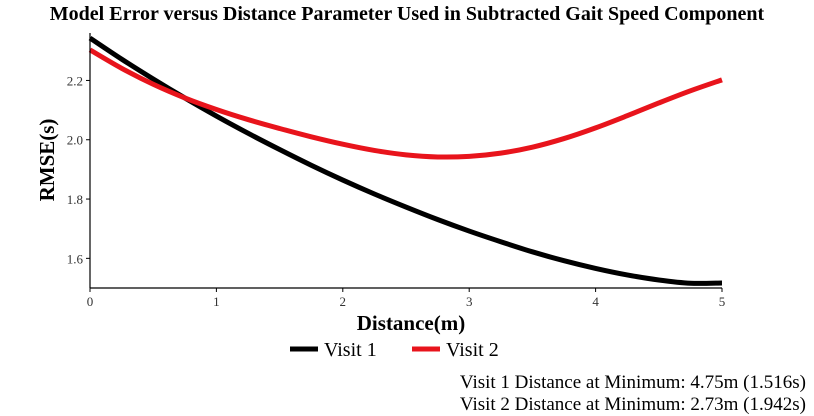 The width and height of the screenshot is (814, 416). I want to click on x-tick-label: 5, so click(722, 301).